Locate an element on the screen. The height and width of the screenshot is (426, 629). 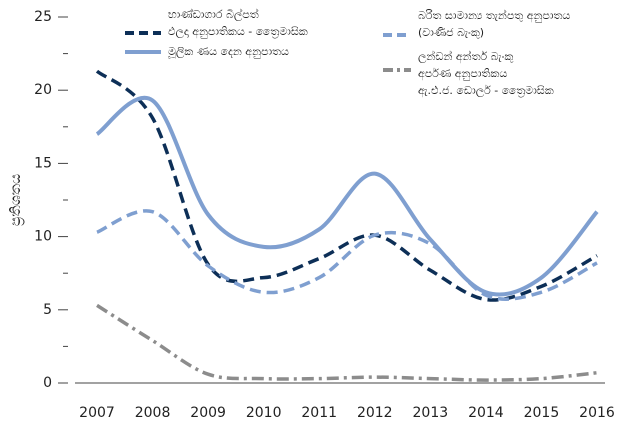
y-tick-label: 15 is located at coordinates (43, 163).